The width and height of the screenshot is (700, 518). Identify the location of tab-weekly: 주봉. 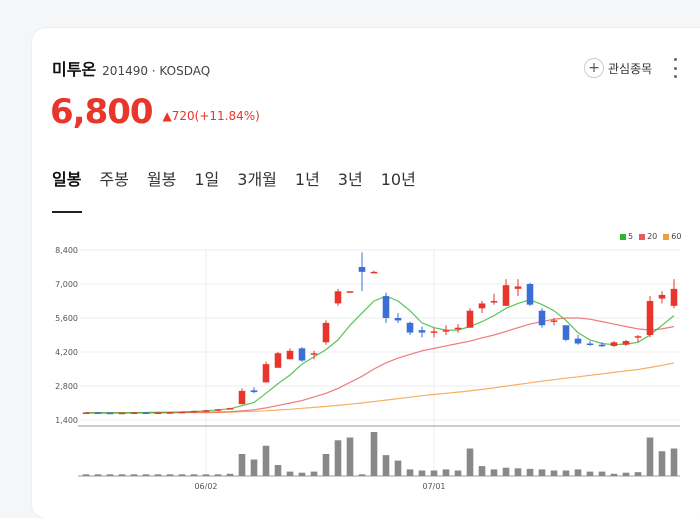
(114, 179).